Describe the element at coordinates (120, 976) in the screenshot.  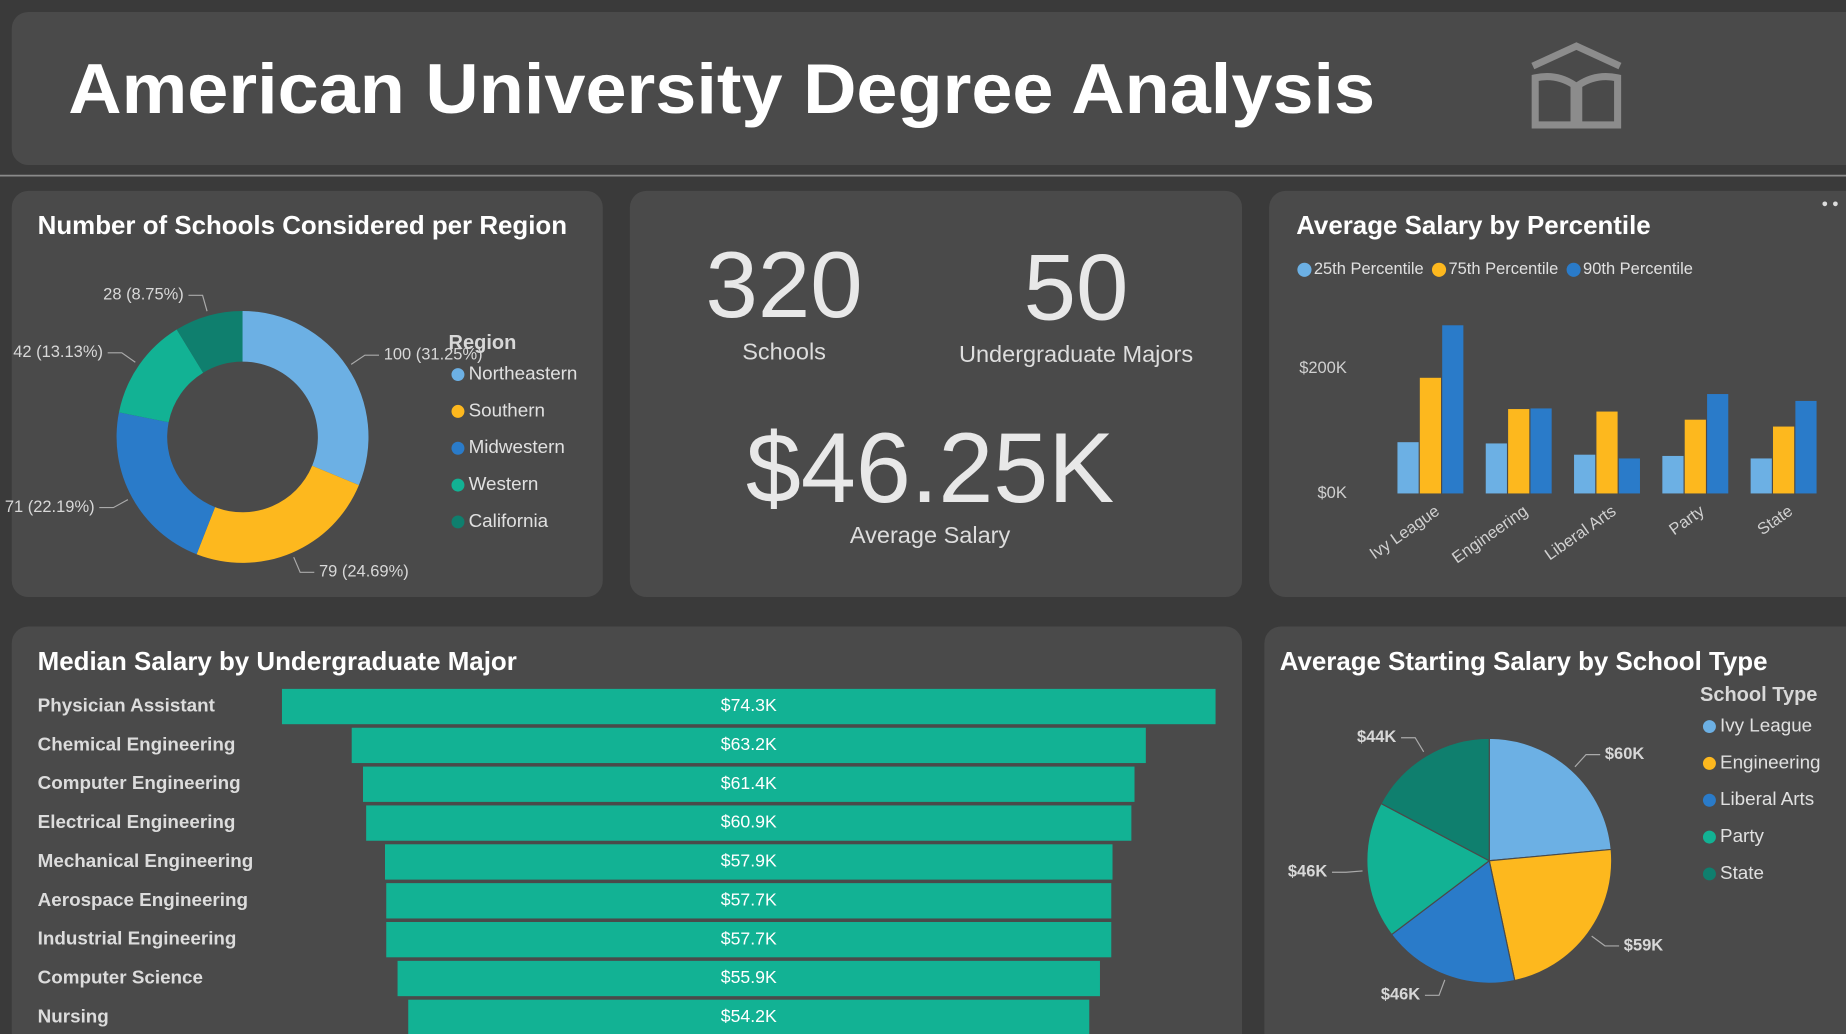
I see `category-label: Computer Science` at that location.